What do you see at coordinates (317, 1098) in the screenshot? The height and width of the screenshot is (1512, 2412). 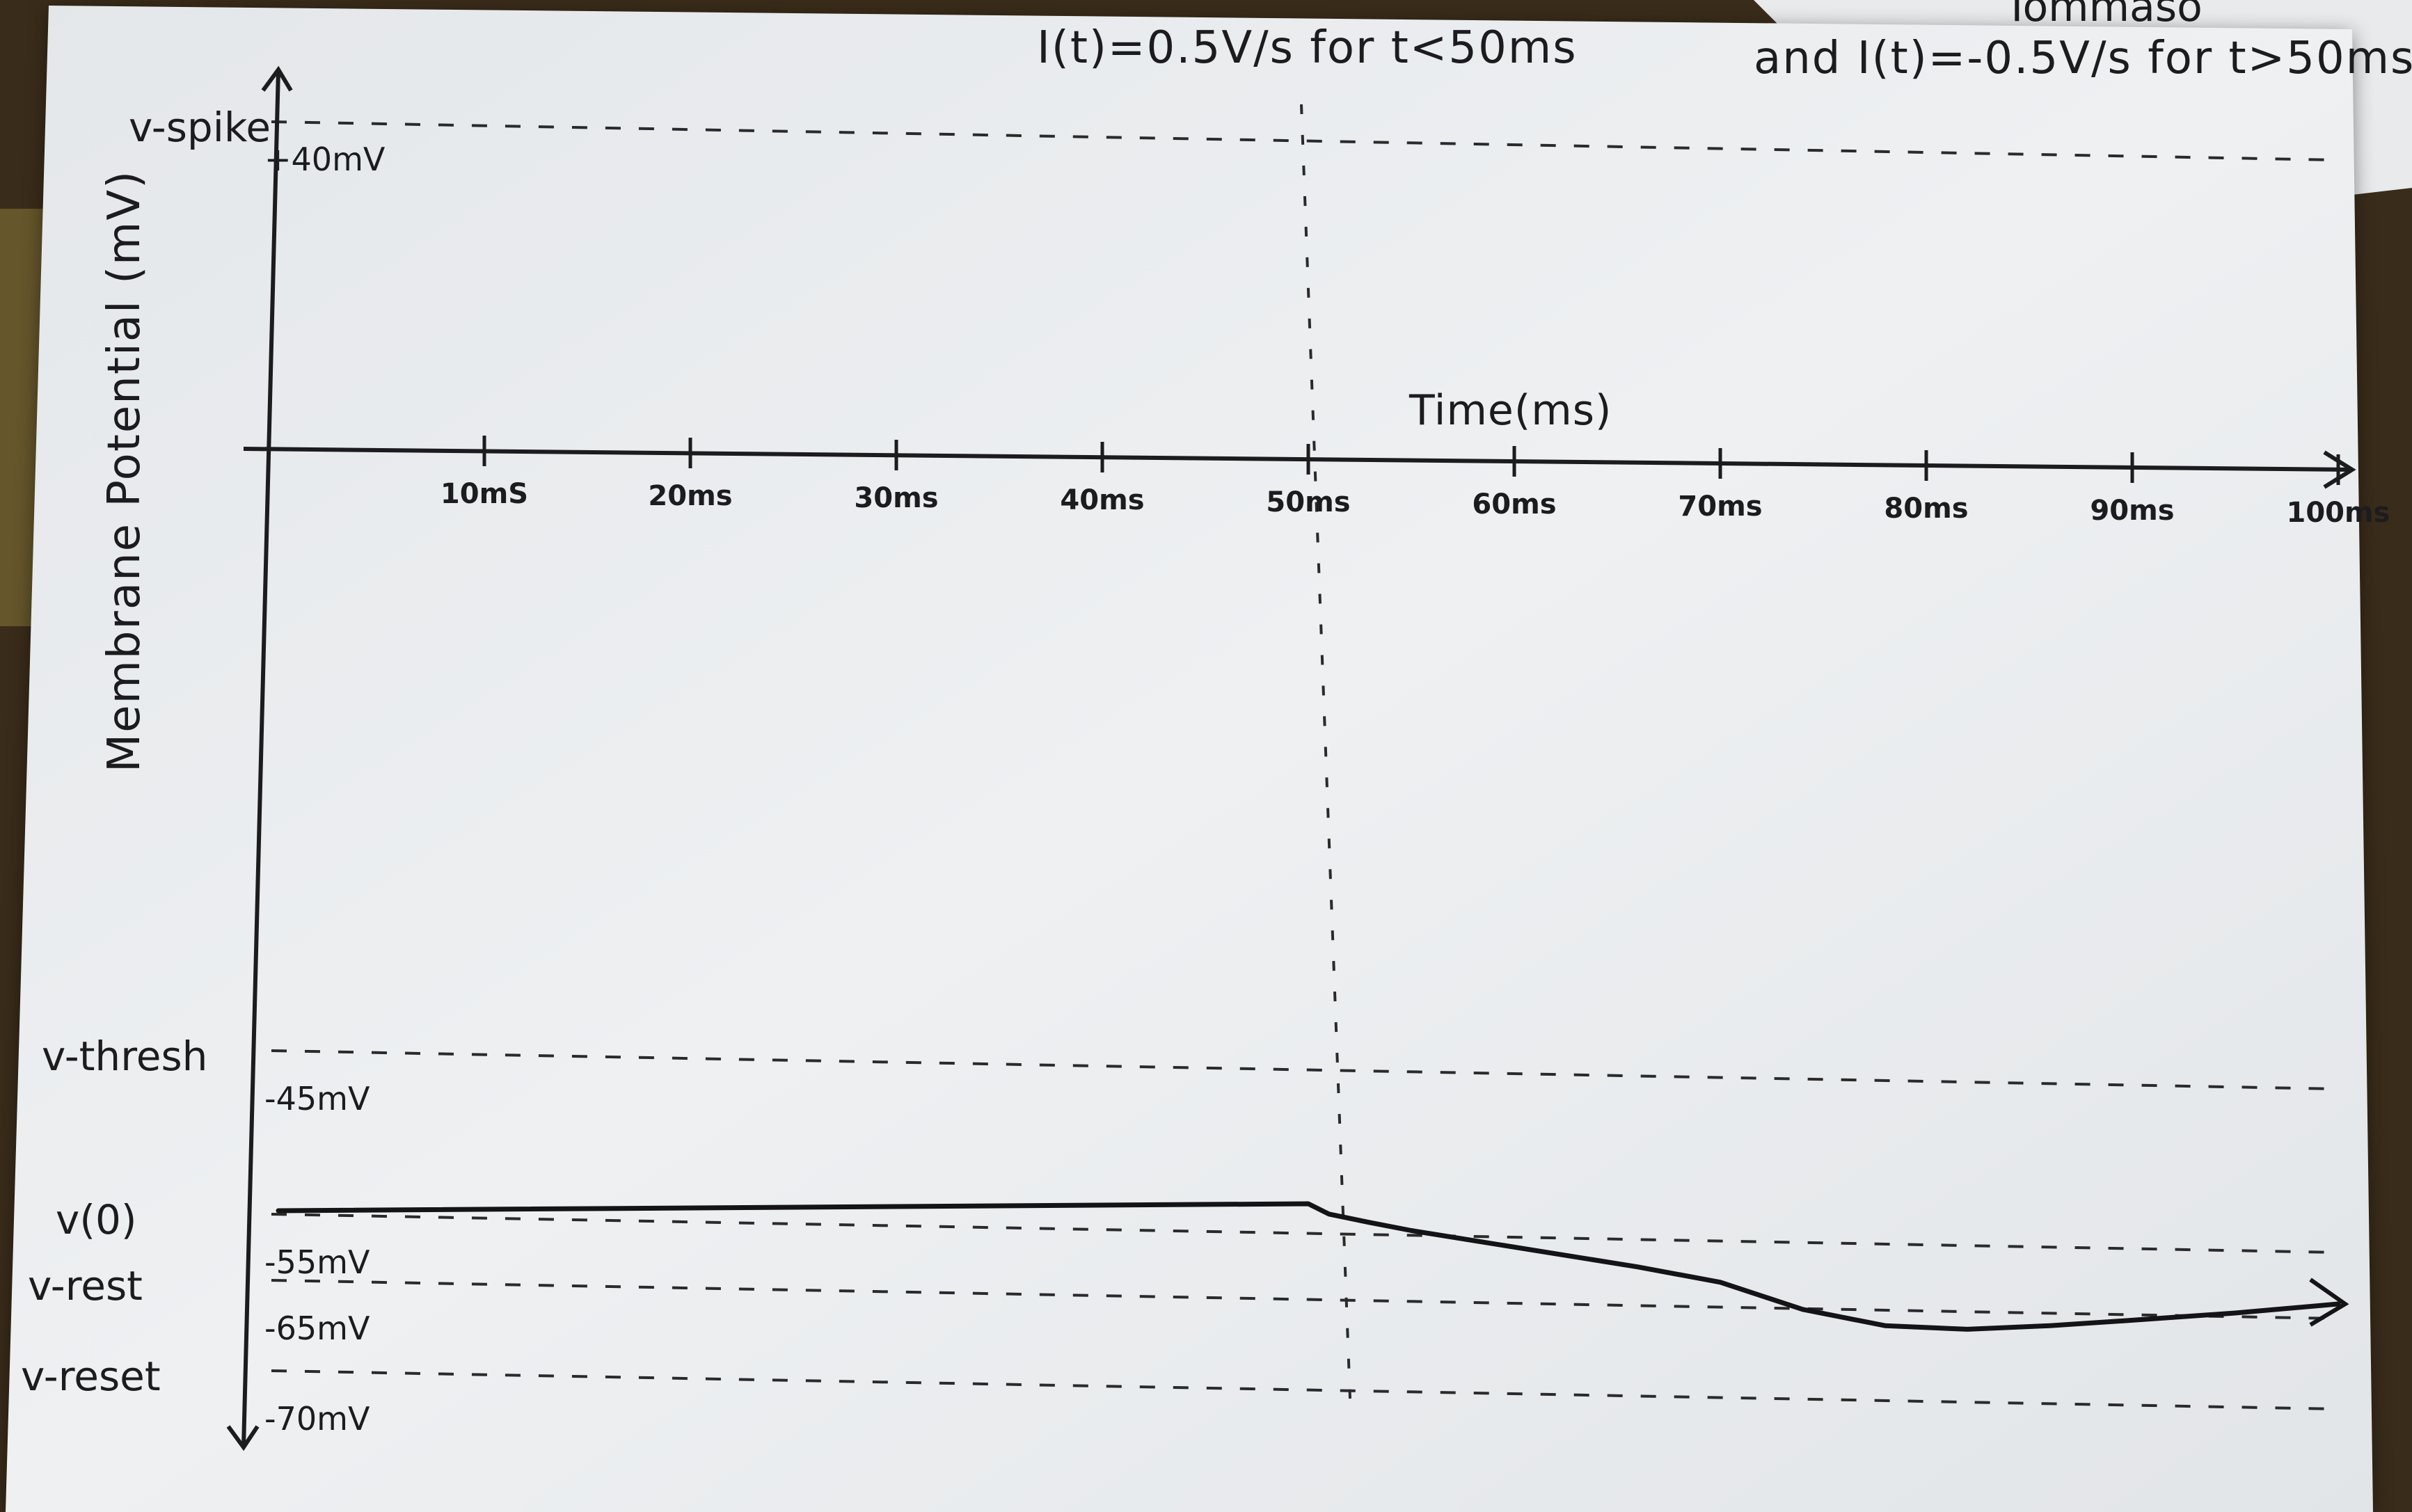 I see `reference-line-value: -45mV` at bounding box center [317, 1098].